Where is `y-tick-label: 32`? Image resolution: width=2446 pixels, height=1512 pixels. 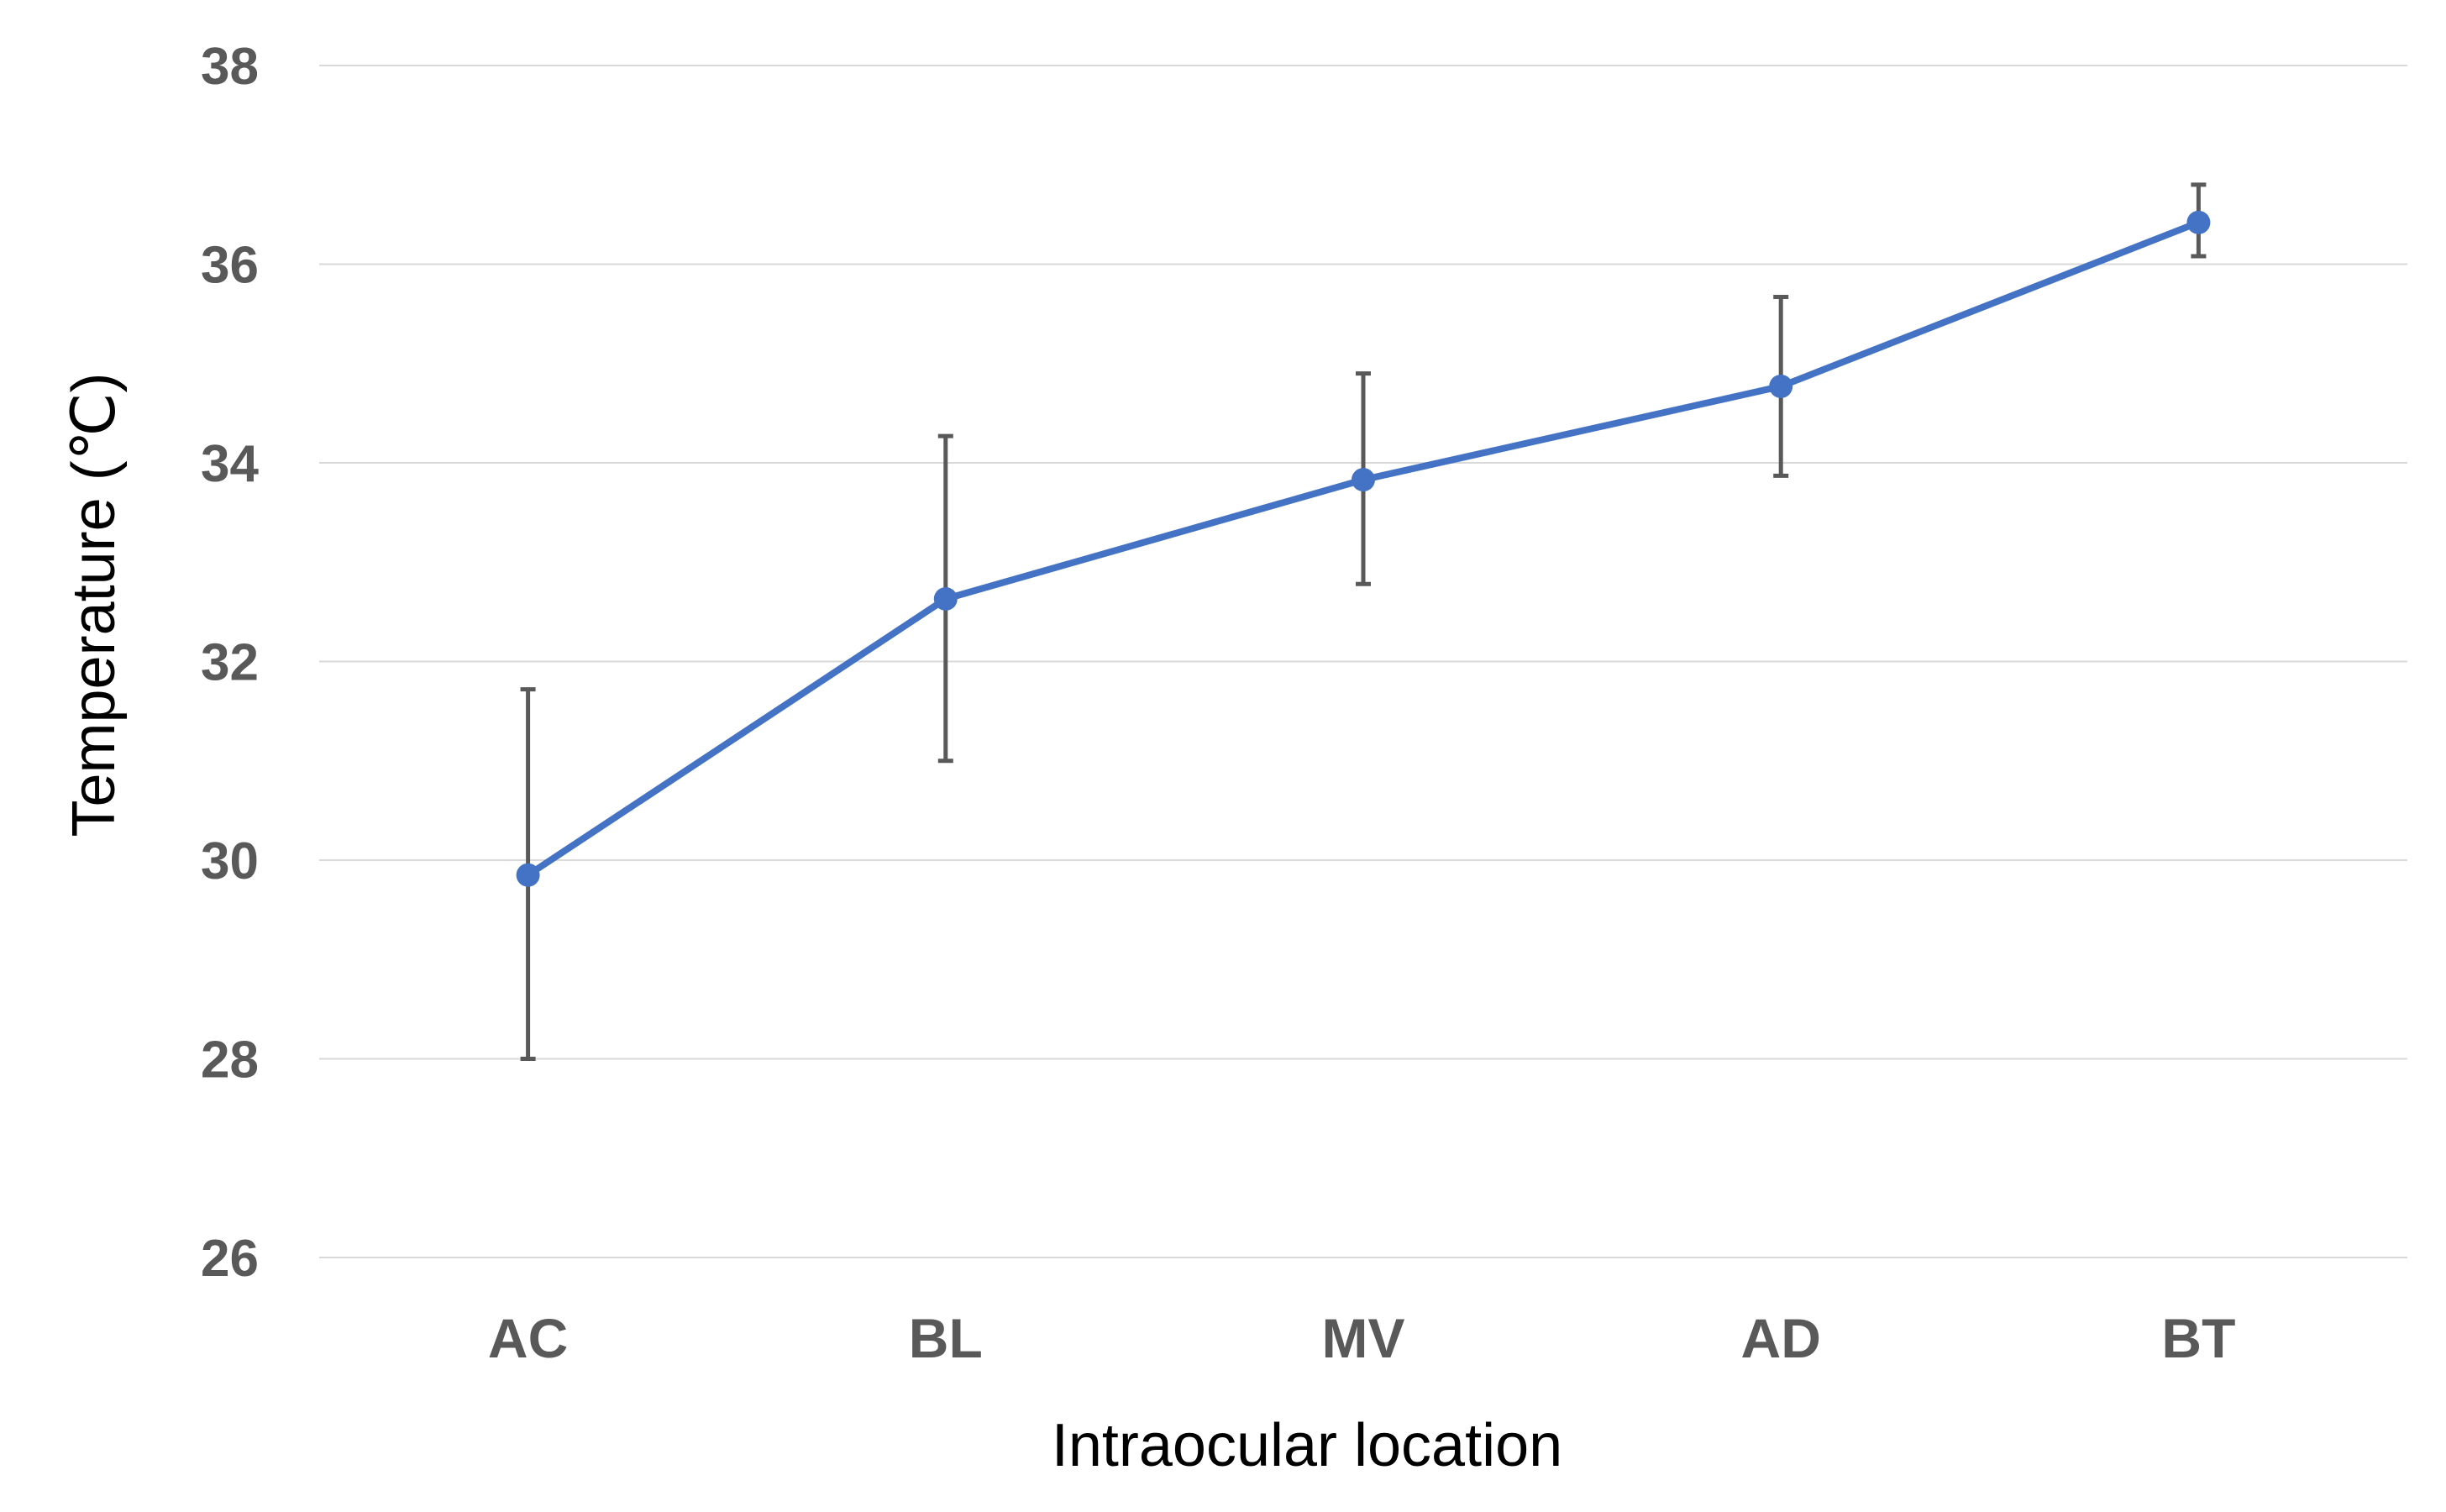
y-tick-label: 32 is located at coordinates (230, 663).